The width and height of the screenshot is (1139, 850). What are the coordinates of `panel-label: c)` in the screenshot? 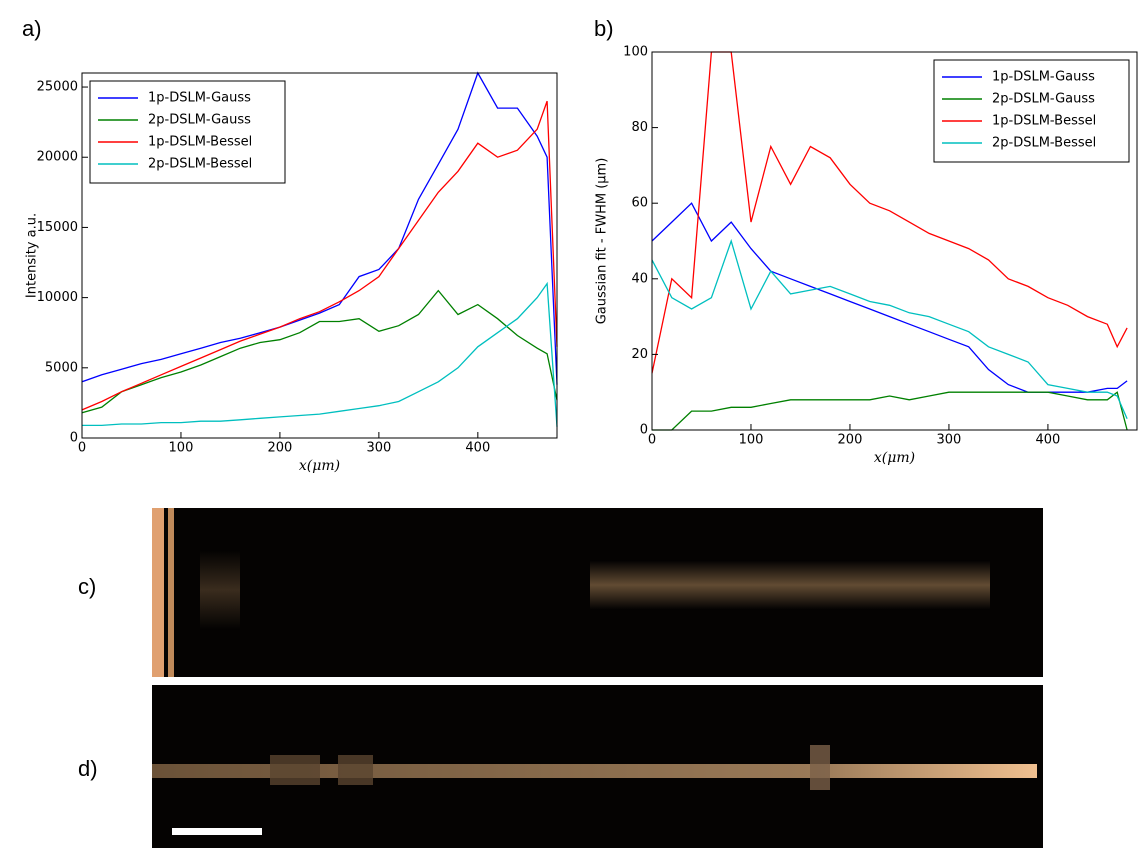 It's located at (87, 586).